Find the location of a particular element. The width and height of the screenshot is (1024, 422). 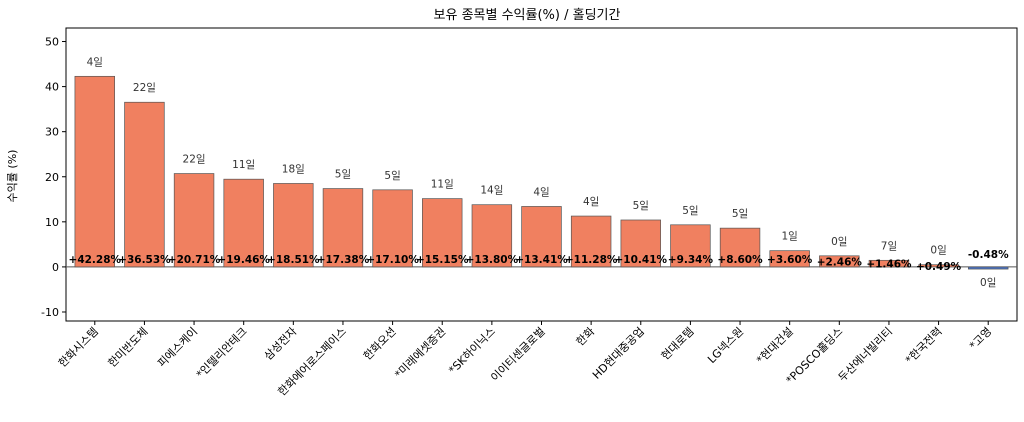

holding-days-label: 14일 is located at coordinates (491, 190).